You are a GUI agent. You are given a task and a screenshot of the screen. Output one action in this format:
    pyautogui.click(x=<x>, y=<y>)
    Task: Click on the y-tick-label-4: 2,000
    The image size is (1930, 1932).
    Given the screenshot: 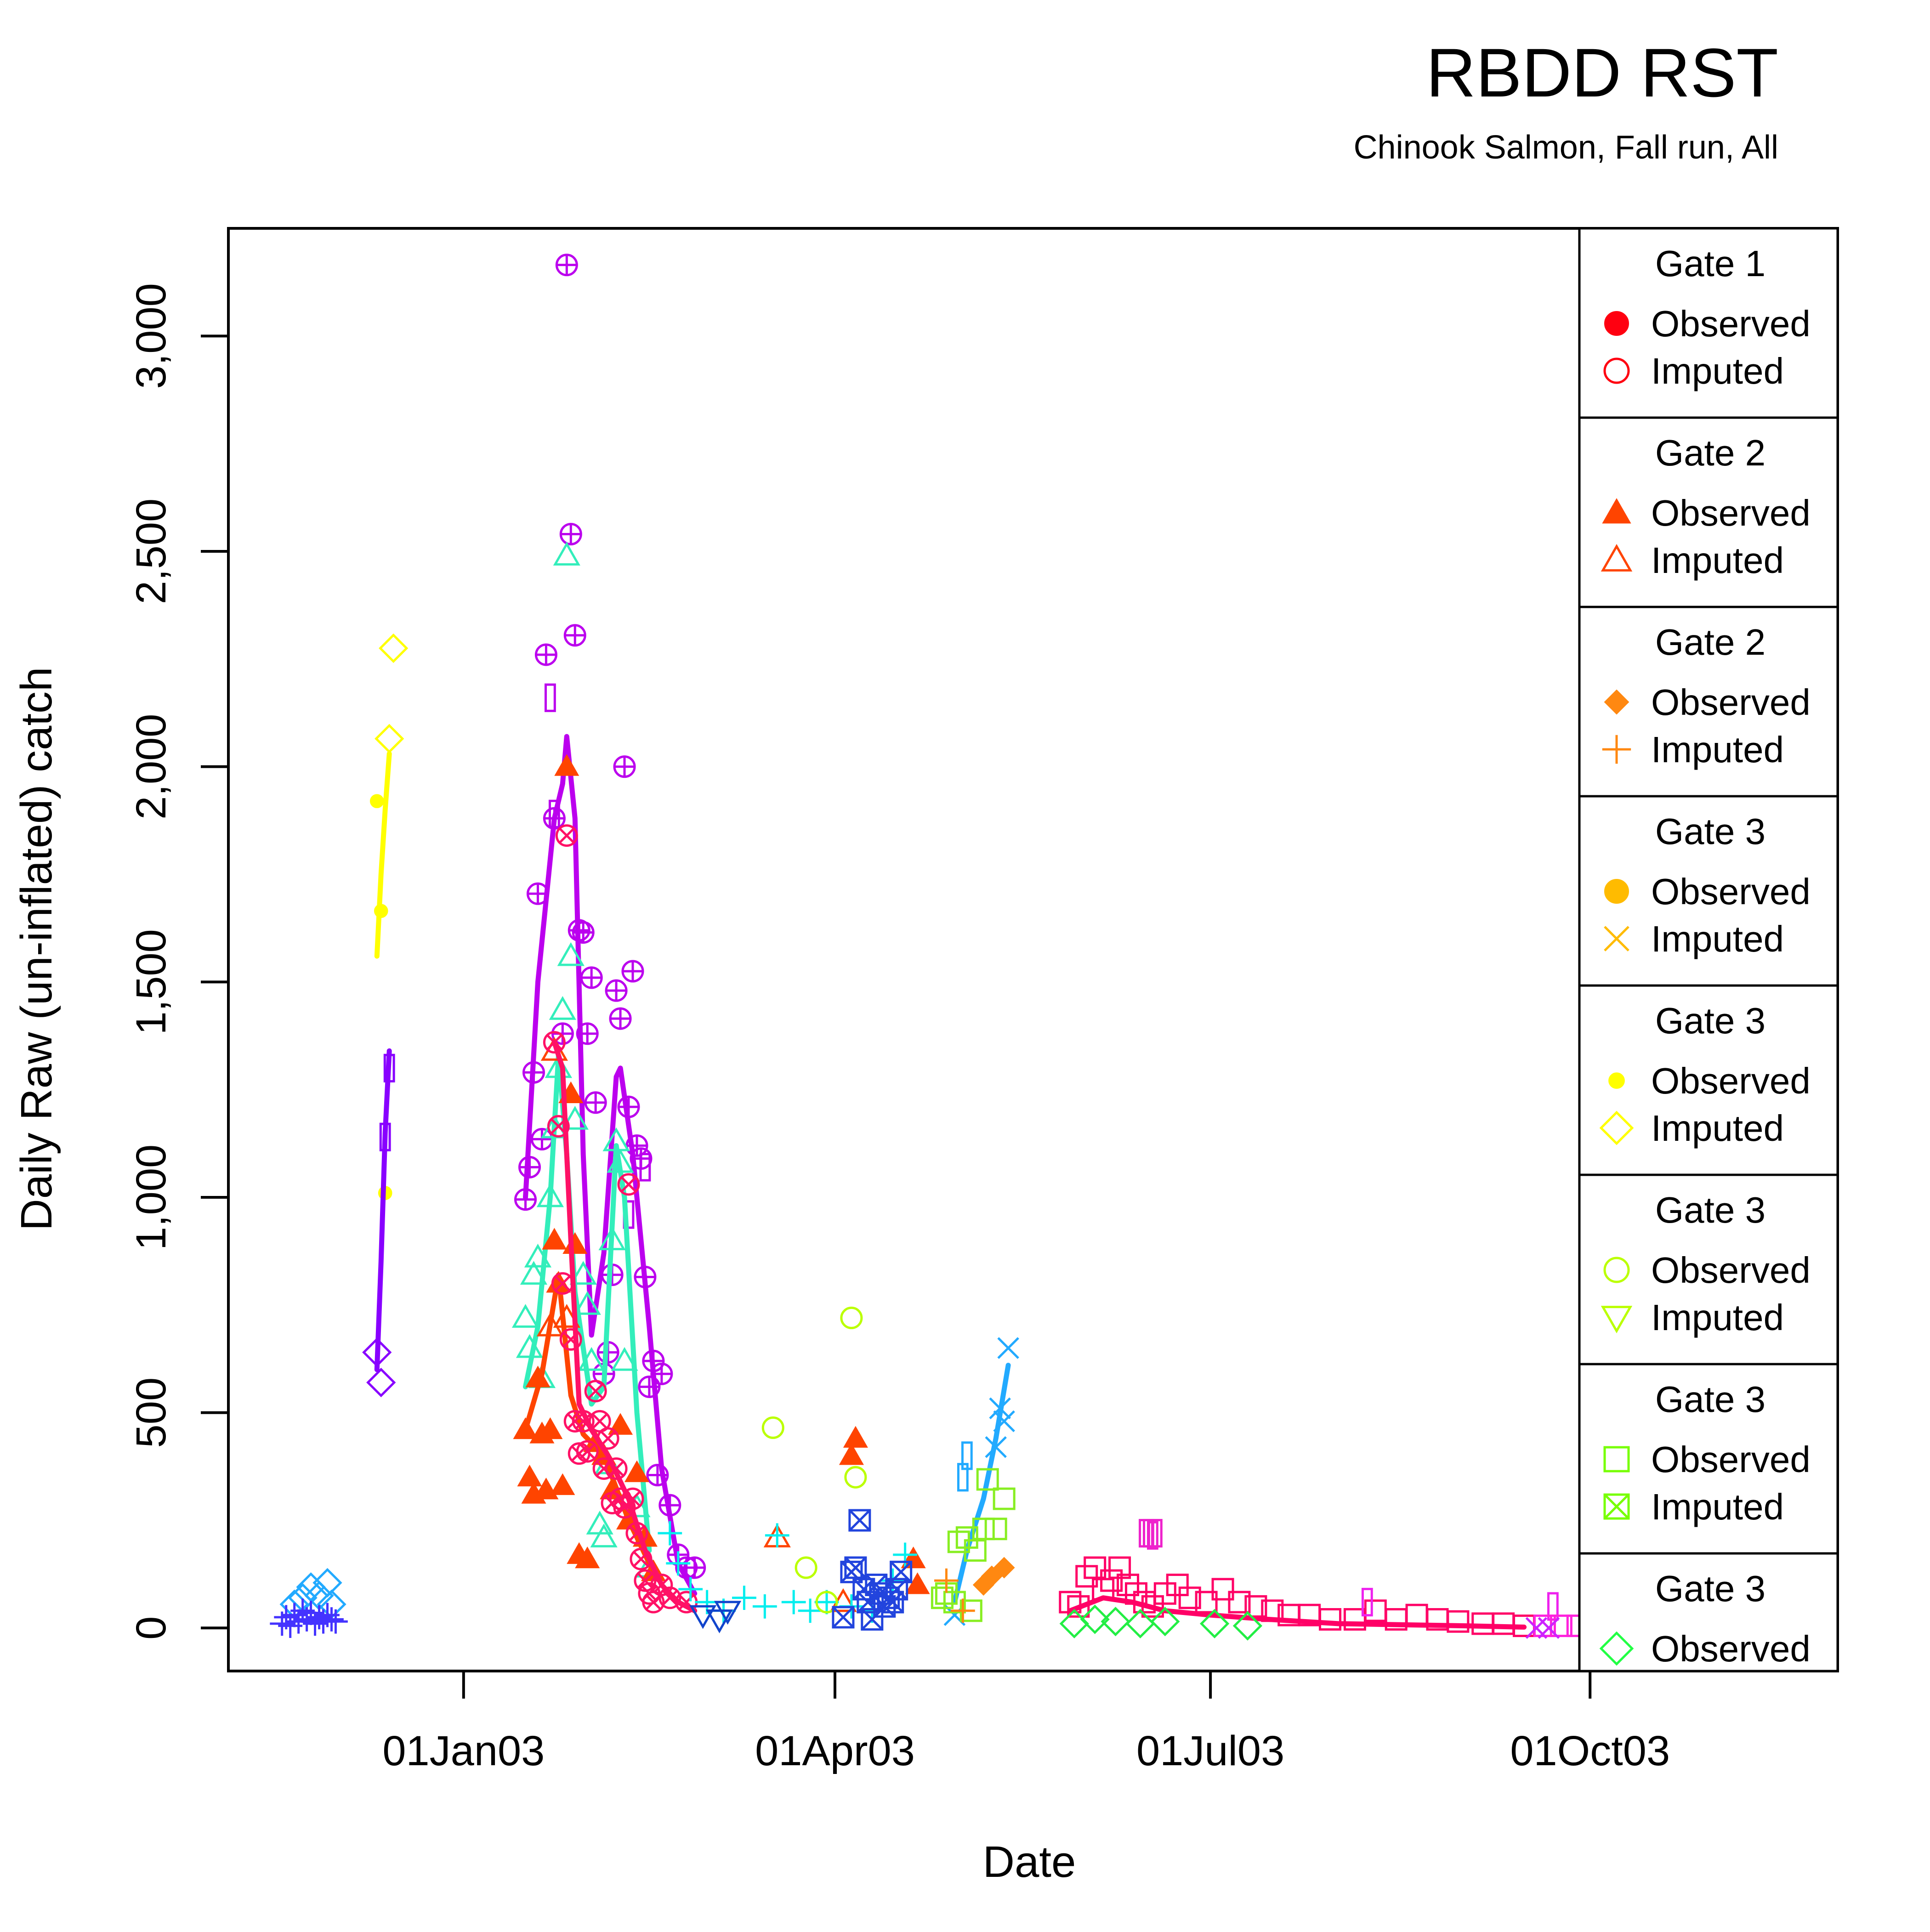 What is the action you would take?
    pyautogui.click(x=151, y=767)
    